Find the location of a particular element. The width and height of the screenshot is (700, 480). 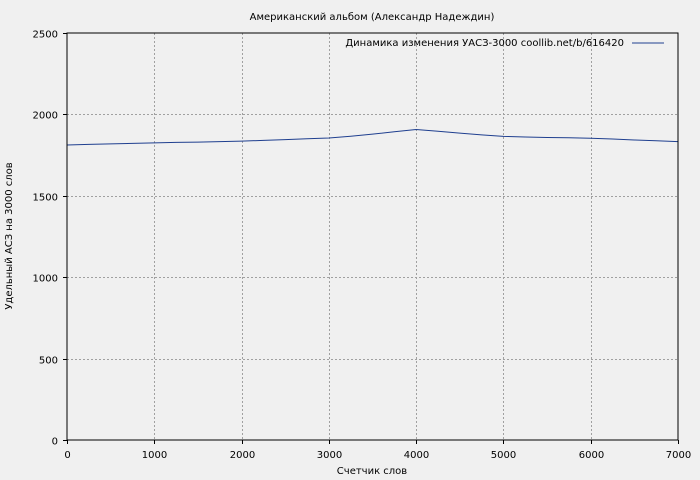

x-tick-label: 1000 is located at coordinates (154, 455).